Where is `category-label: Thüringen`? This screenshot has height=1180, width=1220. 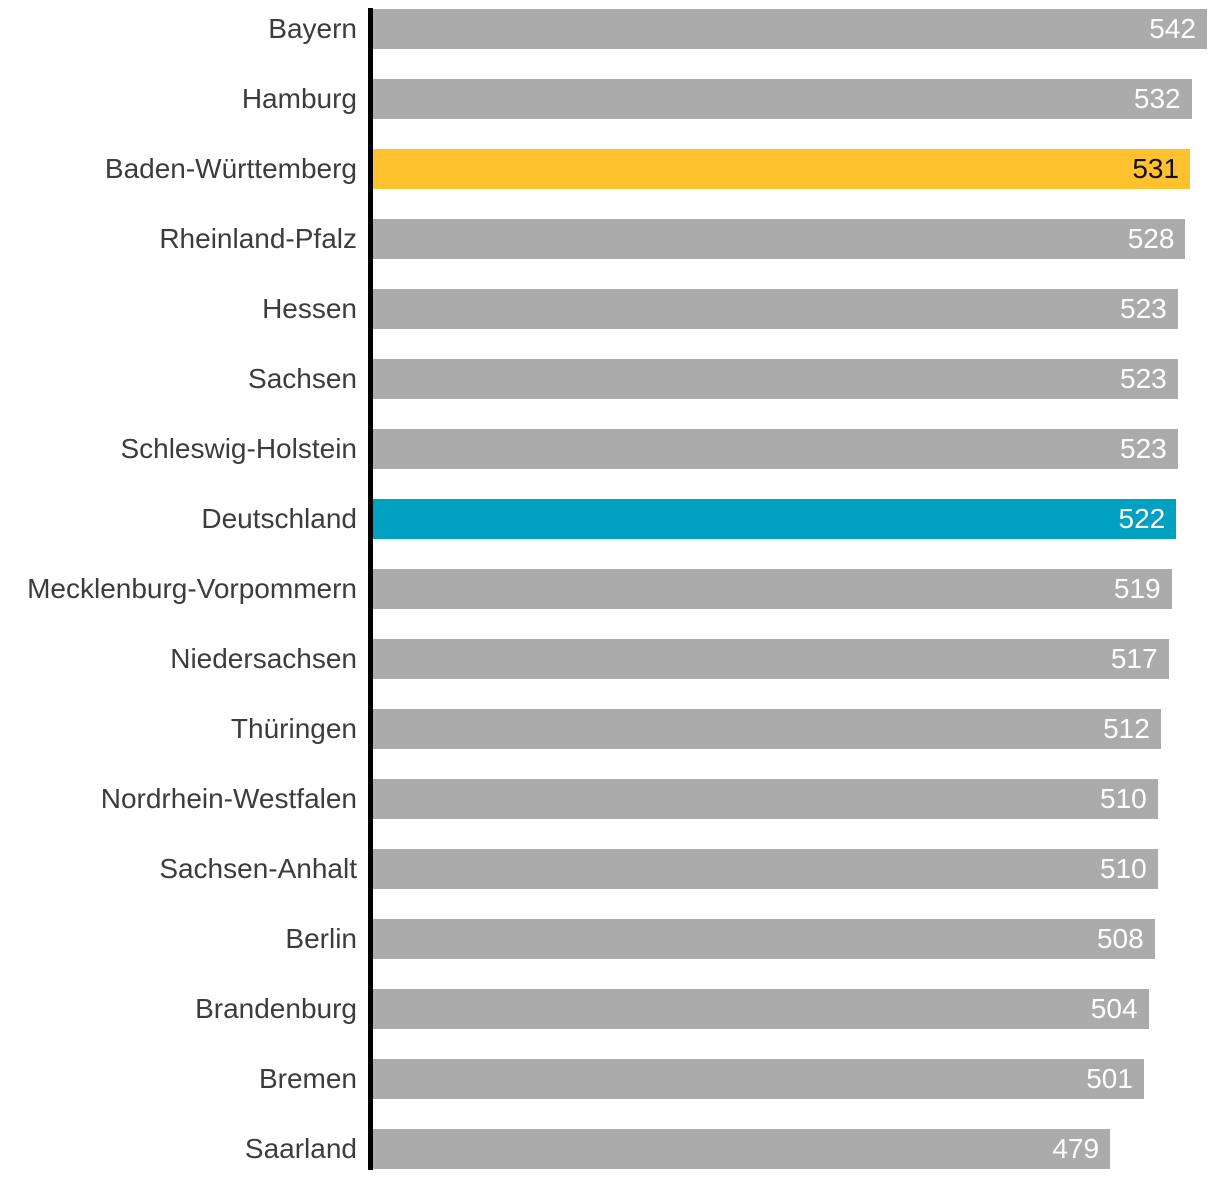 category-label: Thüringen is located at coordinates (293, 728).